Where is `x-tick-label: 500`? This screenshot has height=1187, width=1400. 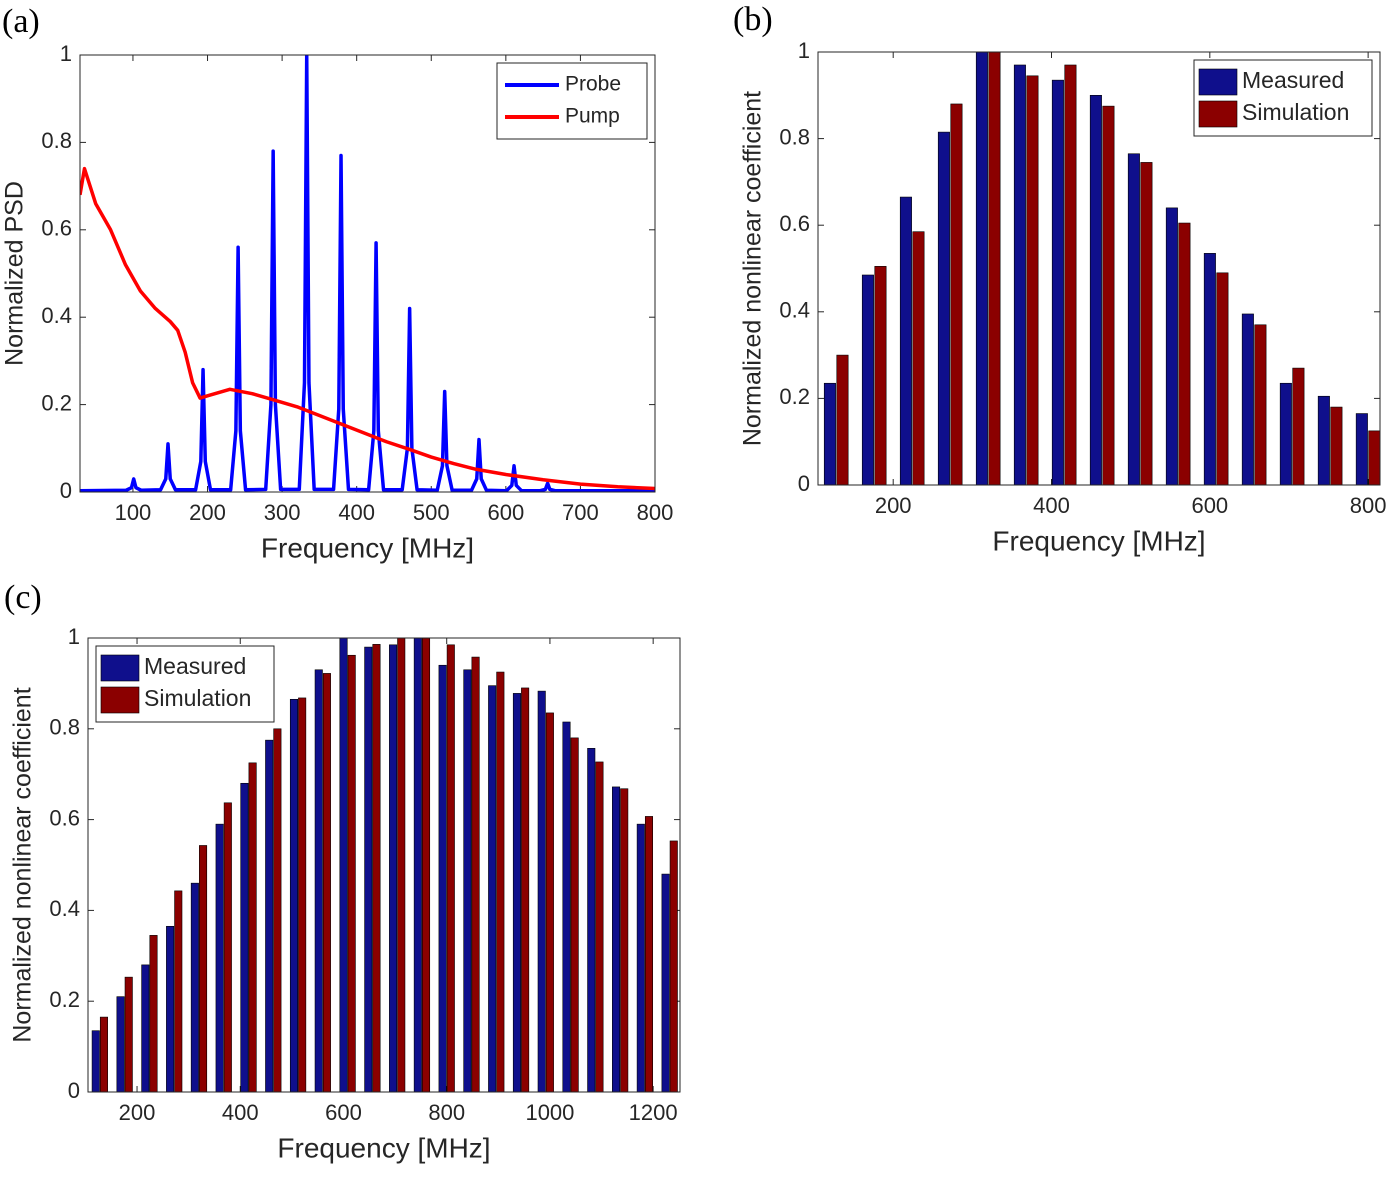
x-tick-label: 500 is located at coordinates (431, 512).